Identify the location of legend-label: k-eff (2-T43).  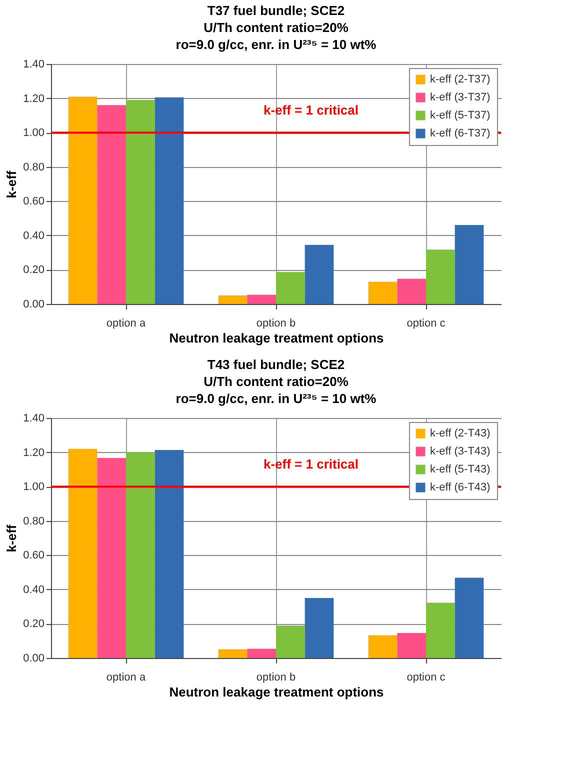
(460, 434).